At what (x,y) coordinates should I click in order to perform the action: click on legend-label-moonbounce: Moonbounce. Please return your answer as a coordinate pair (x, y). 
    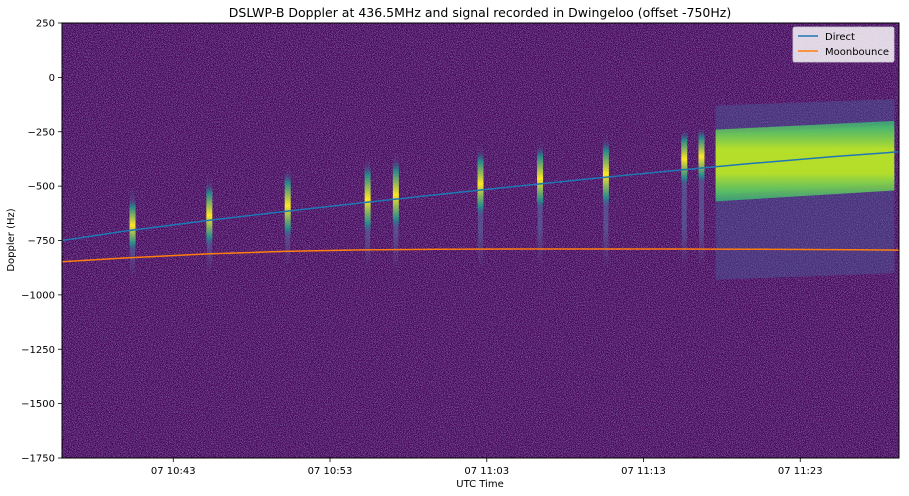
    Looking at the image, I should click on (857, 52).